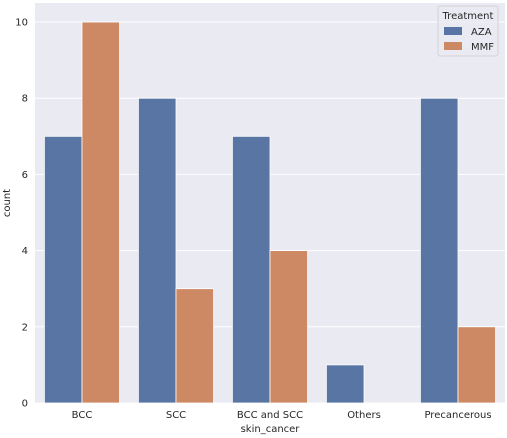 The image size is (507, 438). What do you see at coordinates (453, 31) in the screenshot?
I see `legend-swatch-aza` at bounding box center [453, 31].